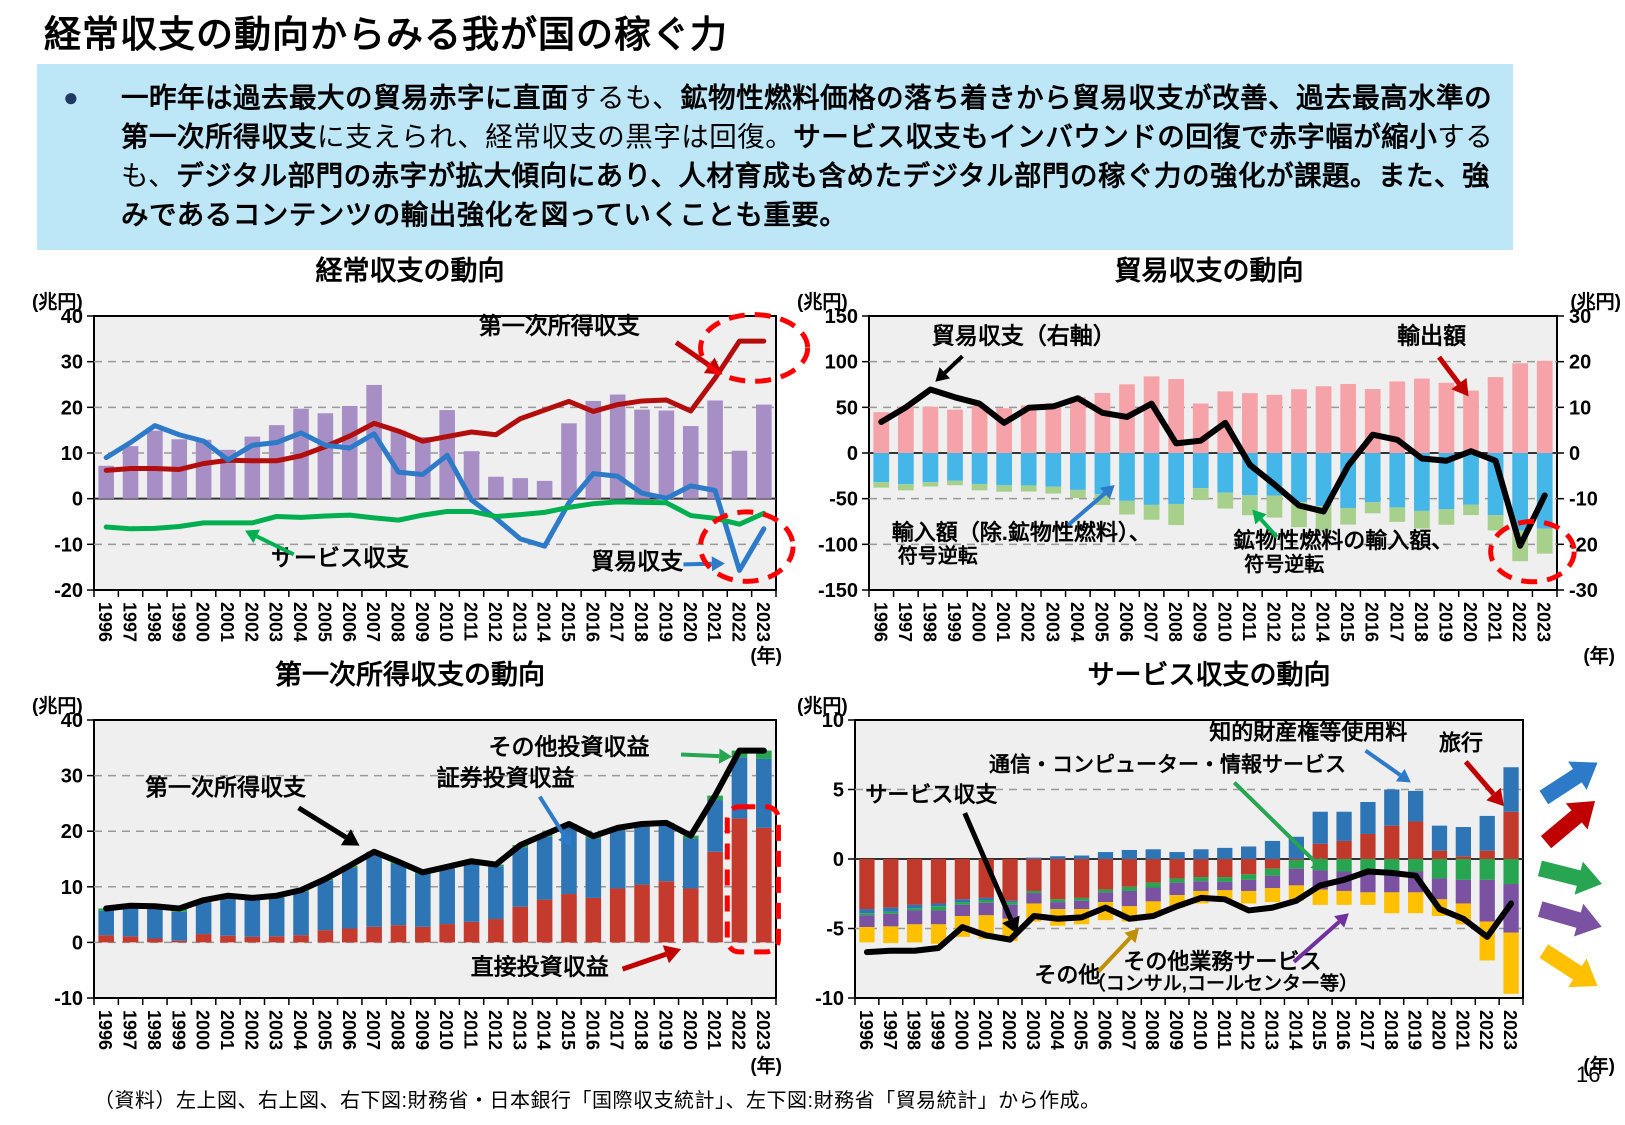  I want to click on svg-text: -50, so click(843, 500).